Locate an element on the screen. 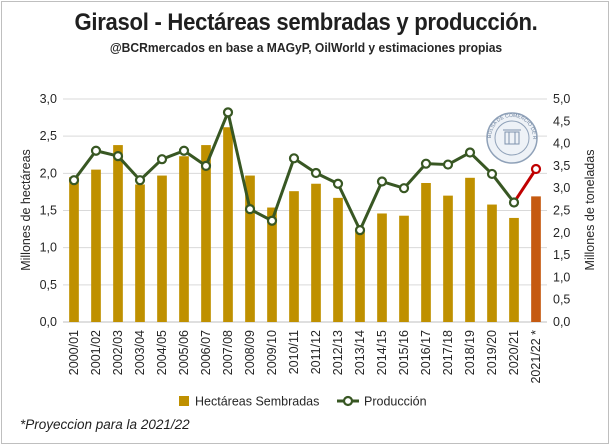 Image resolution: width=612 pixels, height=447 pixels. x-tick-label: 2003/04 is located at coordinates (140, 352).